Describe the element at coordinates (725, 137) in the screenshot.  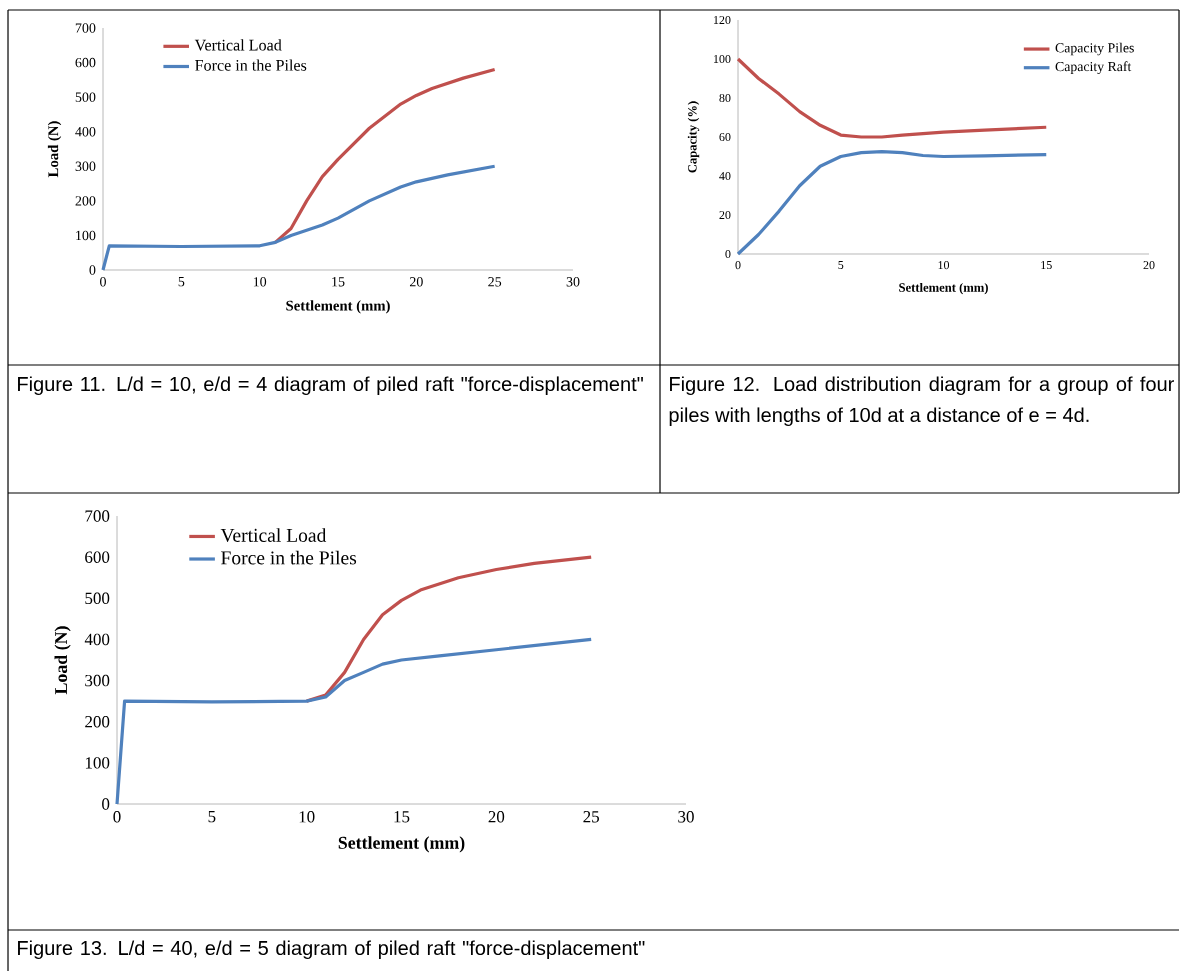
I see `y-tick-label: 60` at that location.